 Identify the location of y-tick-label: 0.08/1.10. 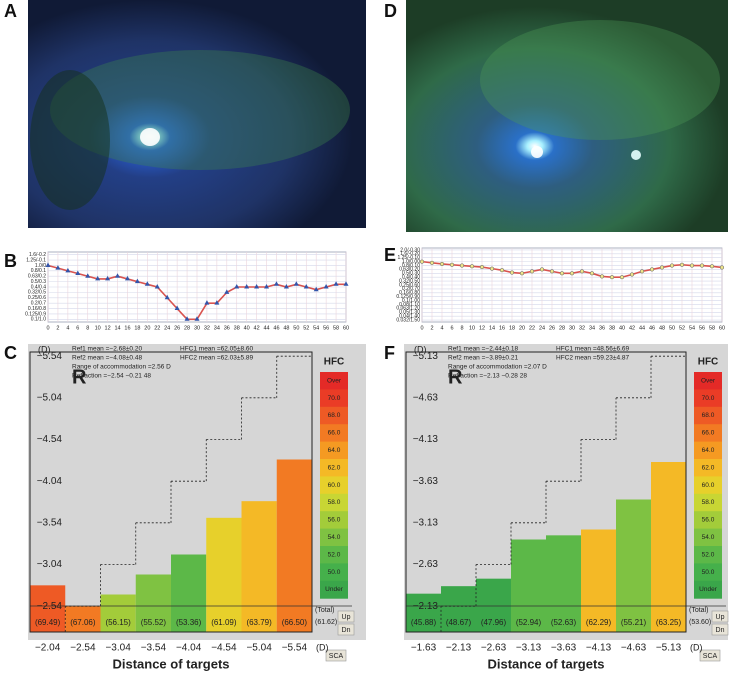
(409, 305).